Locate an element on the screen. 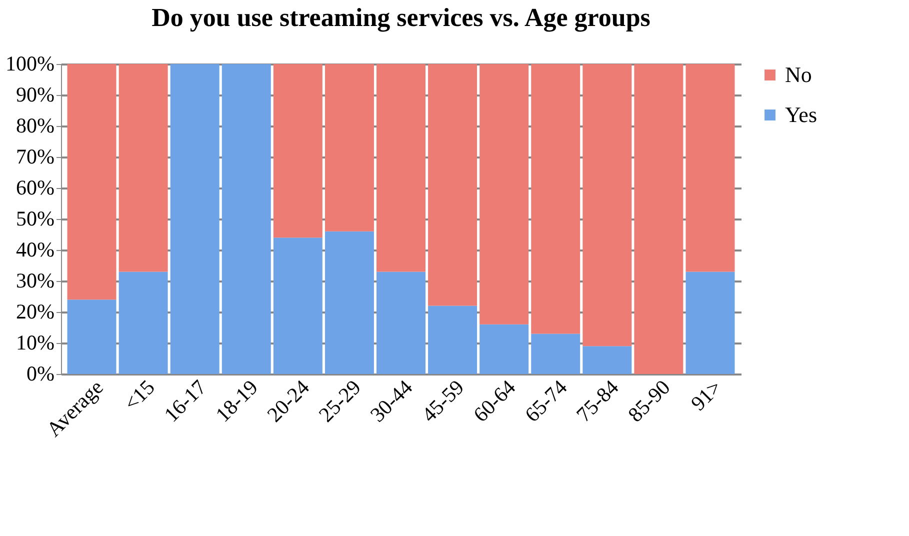  chart-title: Do you use streaming services vs. Age groups is located at coordinates (401, 17).